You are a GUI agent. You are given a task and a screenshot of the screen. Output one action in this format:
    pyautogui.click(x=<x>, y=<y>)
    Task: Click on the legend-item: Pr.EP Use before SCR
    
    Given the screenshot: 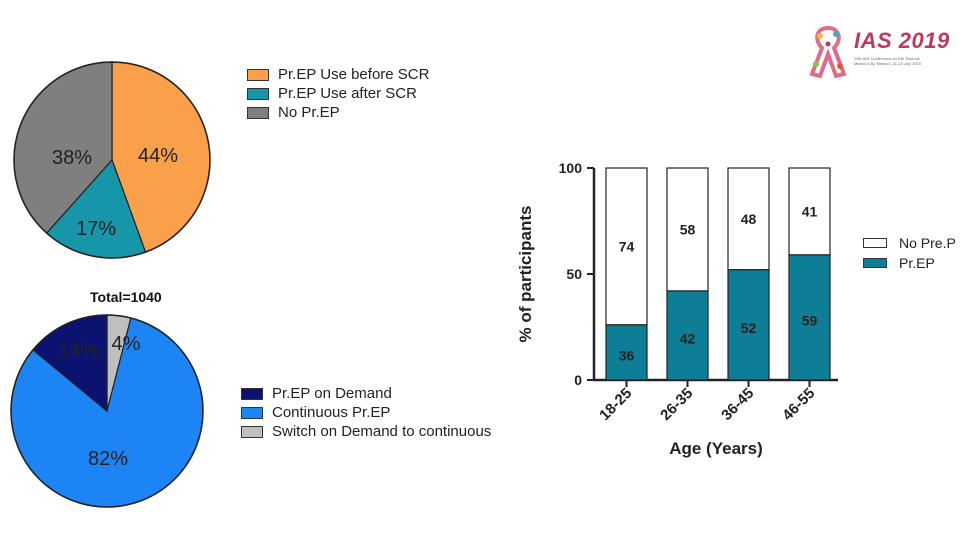 What is the action you would take?
    pyautogui.click(x=338, y=74)
    